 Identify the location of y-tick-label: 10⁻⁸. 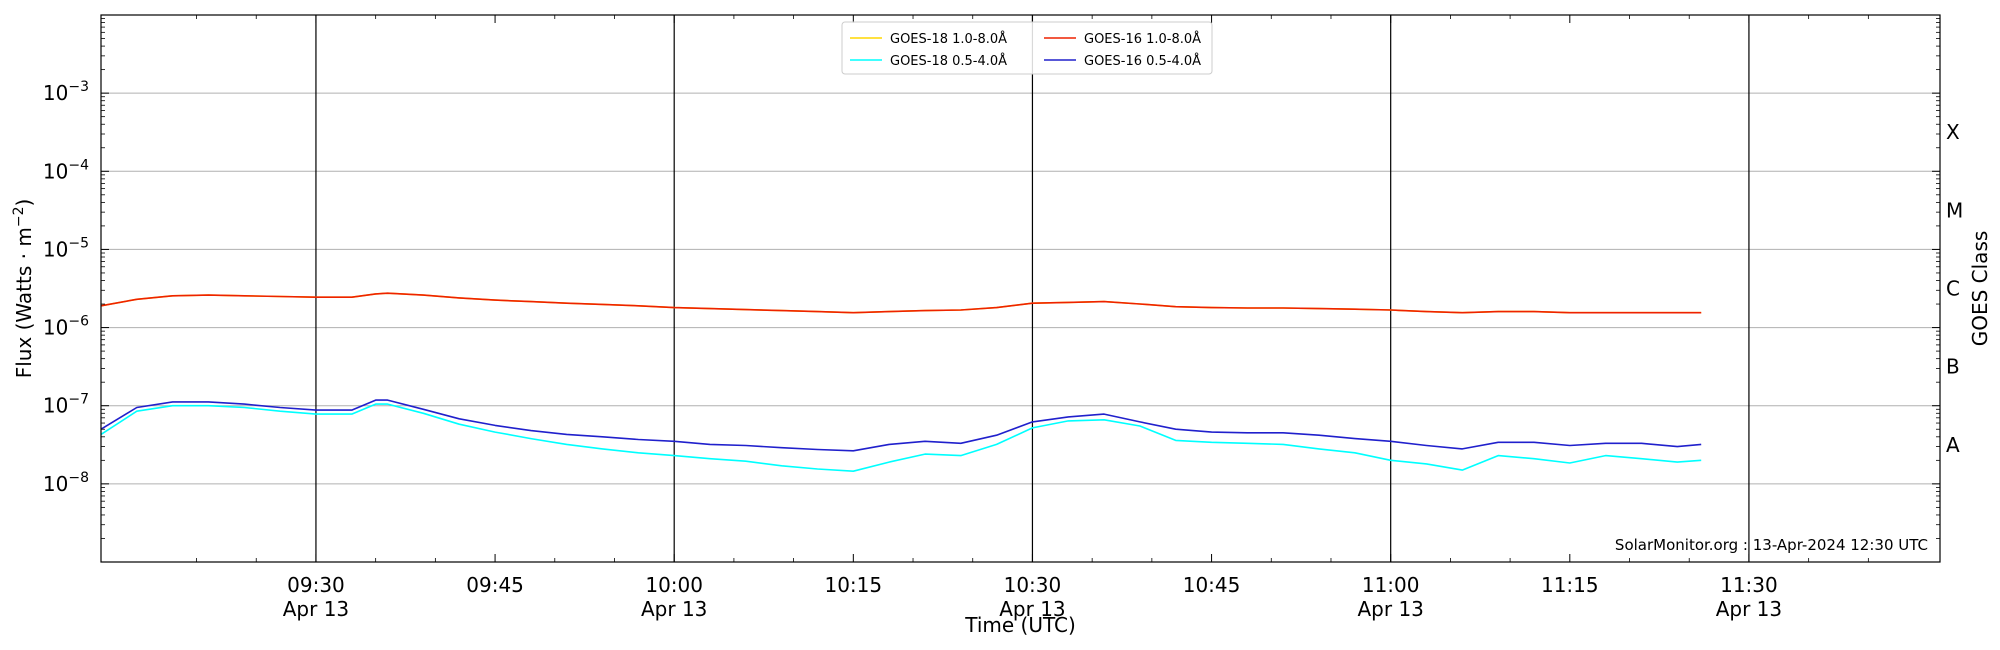
(66, 483).